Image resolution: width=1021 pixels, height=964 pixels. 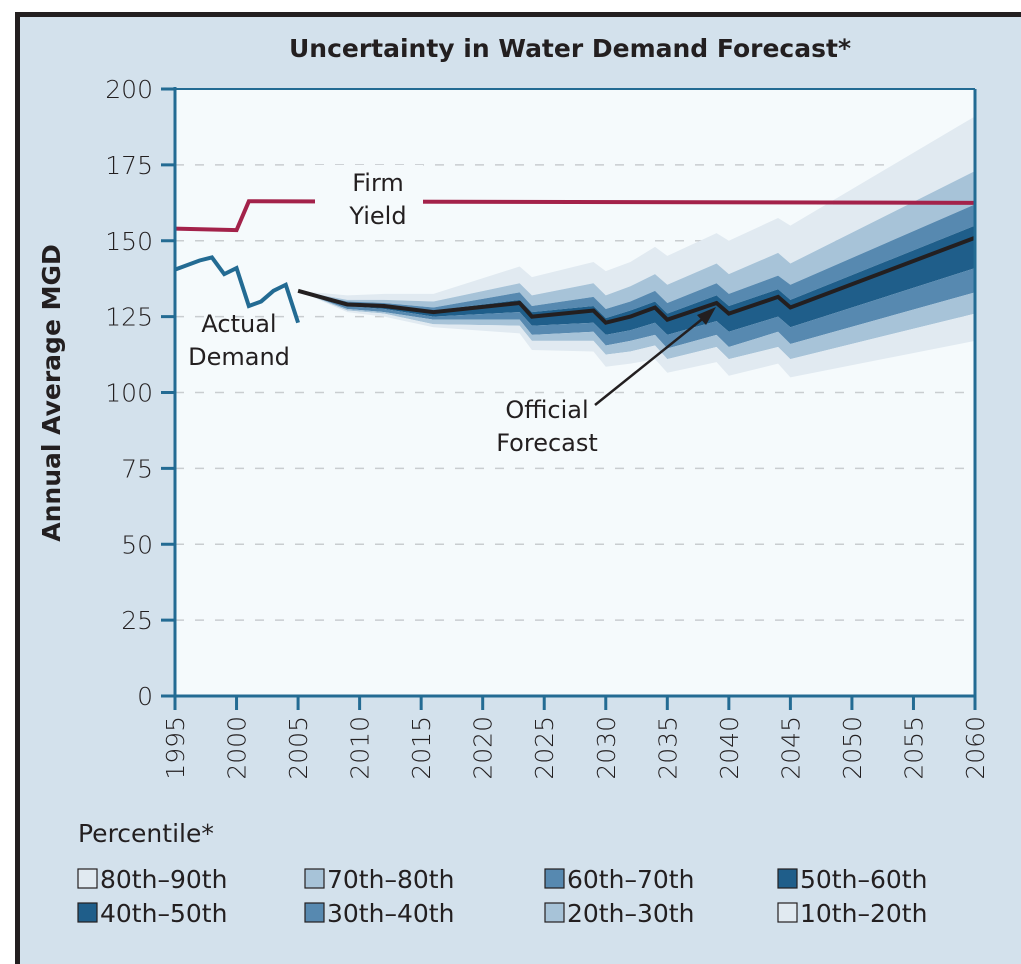 What do you see at coordinates (975, 748) in the screenshot?
I see `x-tick-label: 2060` at bounding box center [975, 748].